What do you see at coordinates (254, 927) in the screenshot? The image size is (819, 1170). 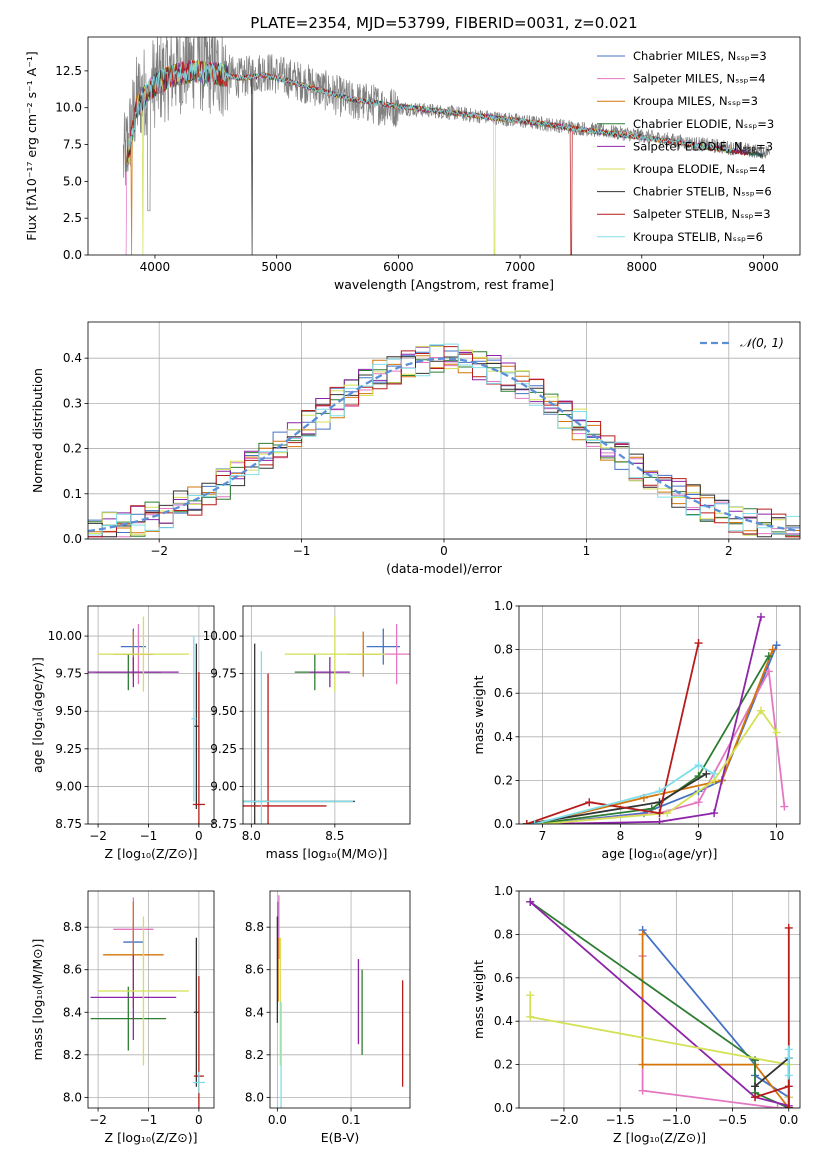 I see `y-tick-label: 8.8` at bounding box center [254, 927].